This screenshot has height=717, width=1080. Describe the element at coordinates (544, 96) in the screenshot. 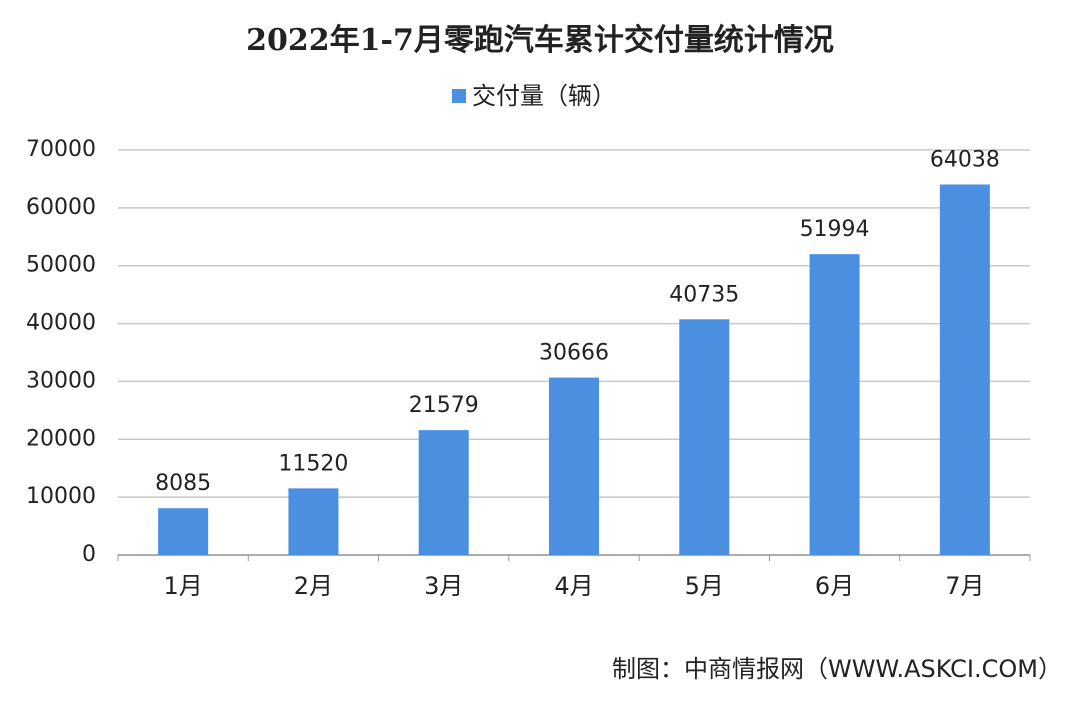

I see `legend-label: 交付量（辆）` at that location.